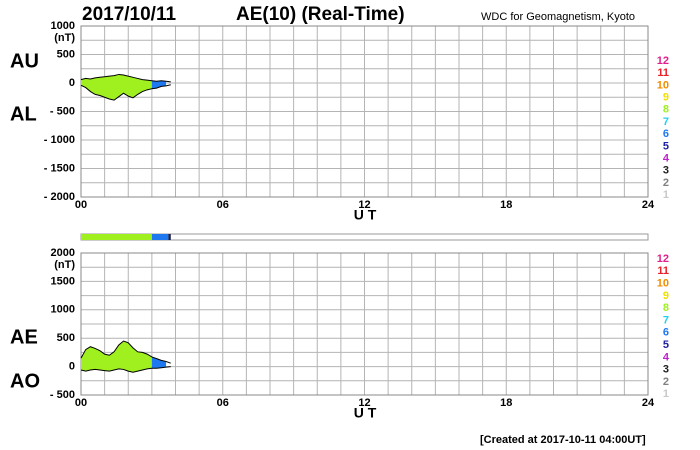 This screenshot has height=450, width=700. Describe the element at coordinates (63, 281) in the screenshot. I see `y-tick-label: 1500` at that location.